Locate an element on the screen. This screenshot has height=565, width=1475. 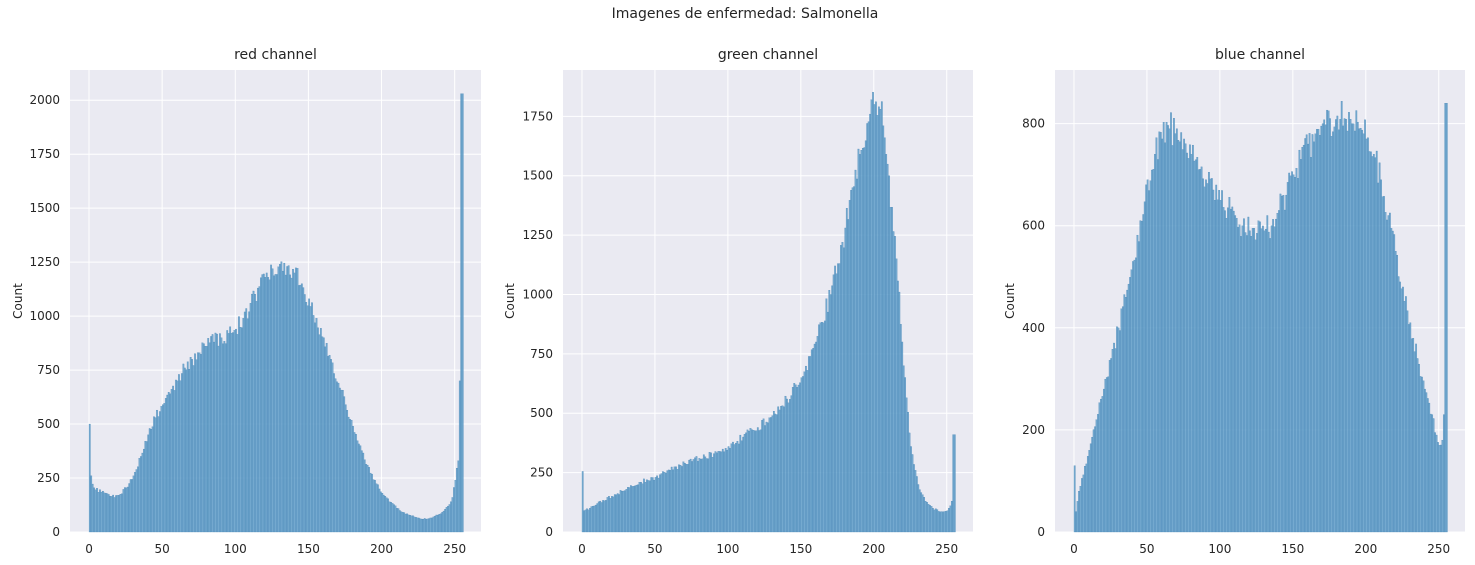
chart-title-blue: blue channel is located at coordinates (1260, 55).